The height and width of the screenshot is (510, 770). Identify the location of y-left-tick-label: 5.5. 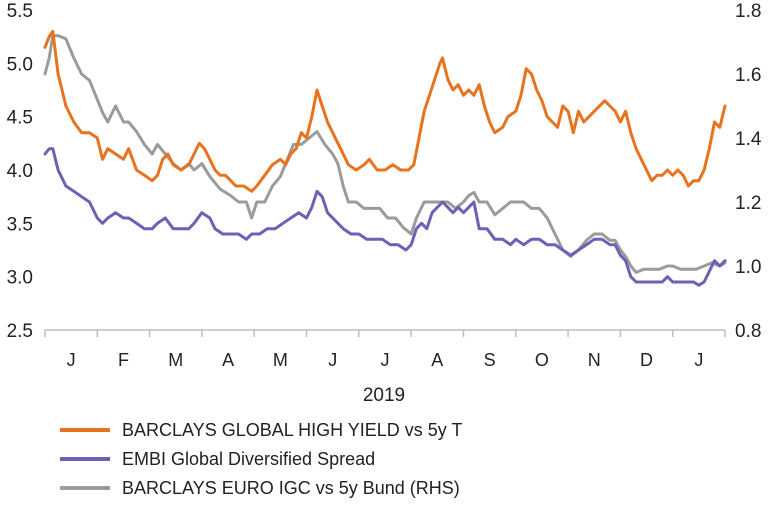
(20, 11).